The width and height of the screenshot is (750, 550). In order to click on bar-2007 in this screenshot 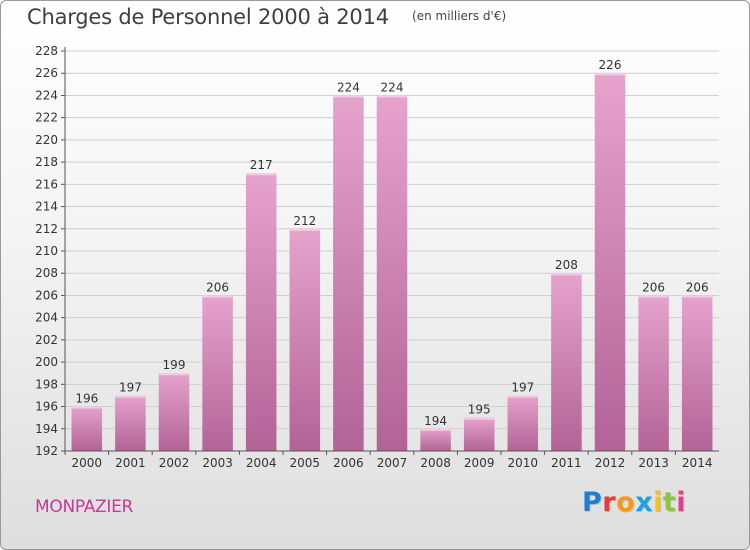, I will do `click(392, 273)`.